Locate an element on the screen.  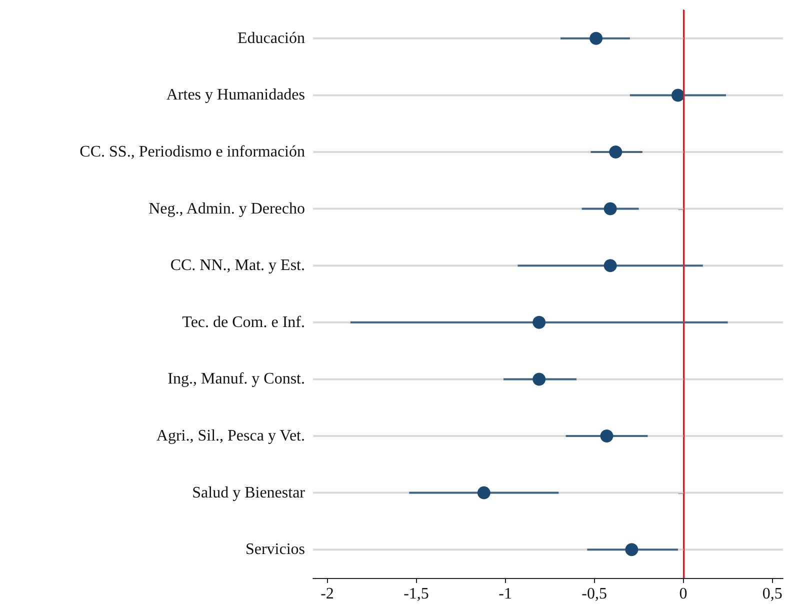
y-tick-label: CC. SS., Periodismo e información is located at coordinates (192, 152).